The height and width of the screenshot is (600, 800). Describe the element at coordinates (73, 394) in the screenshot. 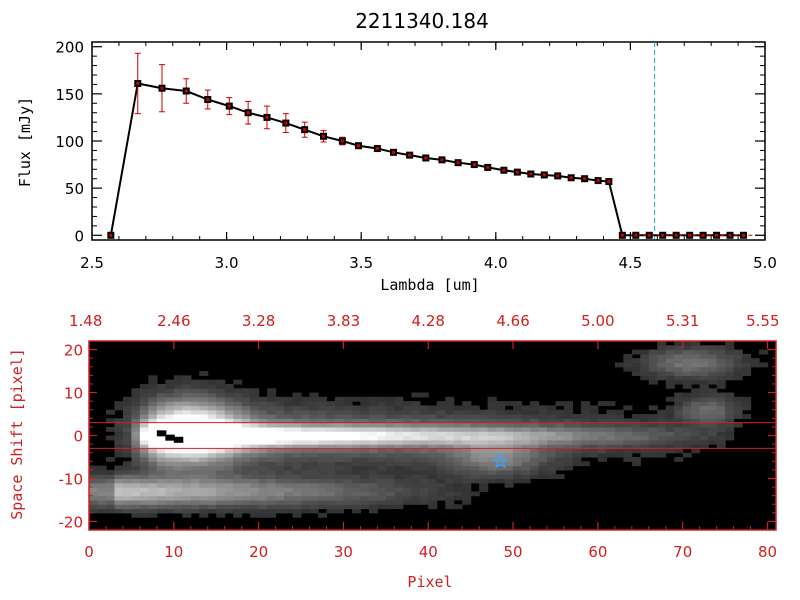

I see `y-tick-label: 10` at that location.